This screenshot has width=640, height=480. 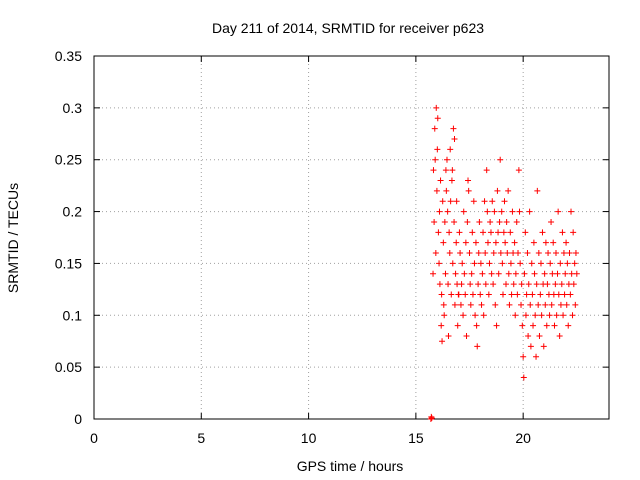 What do you see at coordinates (68, 263) in the screenshot?
I see `y-tick-label: 0.15` at bounding box center [68, 263].